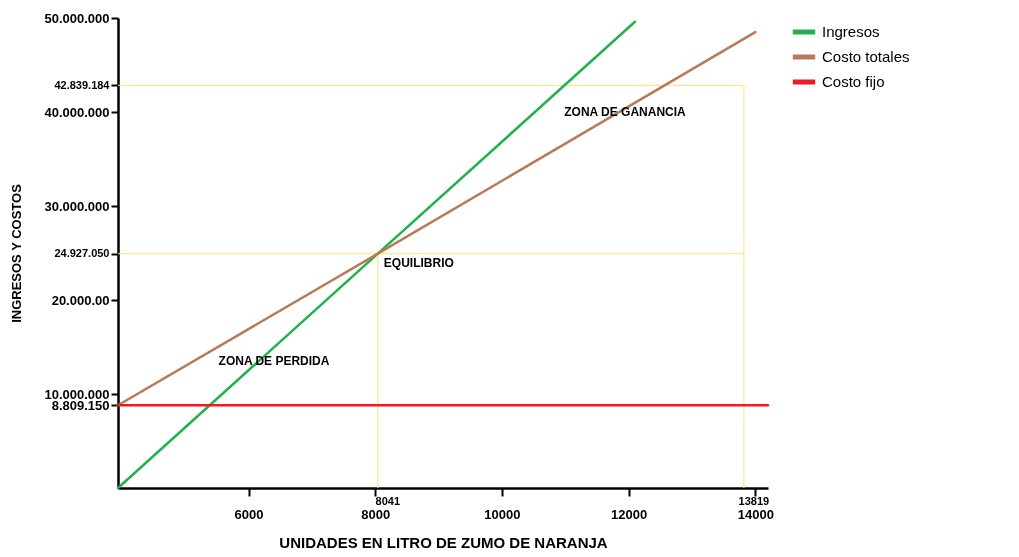 Image resolution: width=1019 pixels, height=557 pixels. I want to click on annotation: EQUILIBRIO, so click(418, 262).